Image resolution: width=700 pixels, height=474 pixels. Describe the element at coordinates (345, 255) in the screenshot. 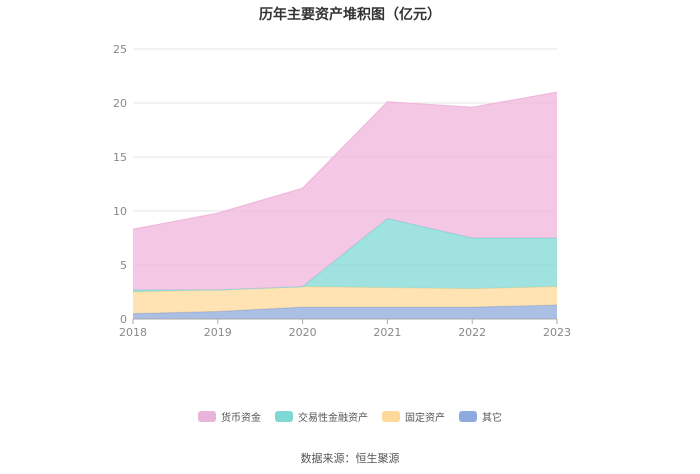

I see `area-交易性金融资产` at that location.